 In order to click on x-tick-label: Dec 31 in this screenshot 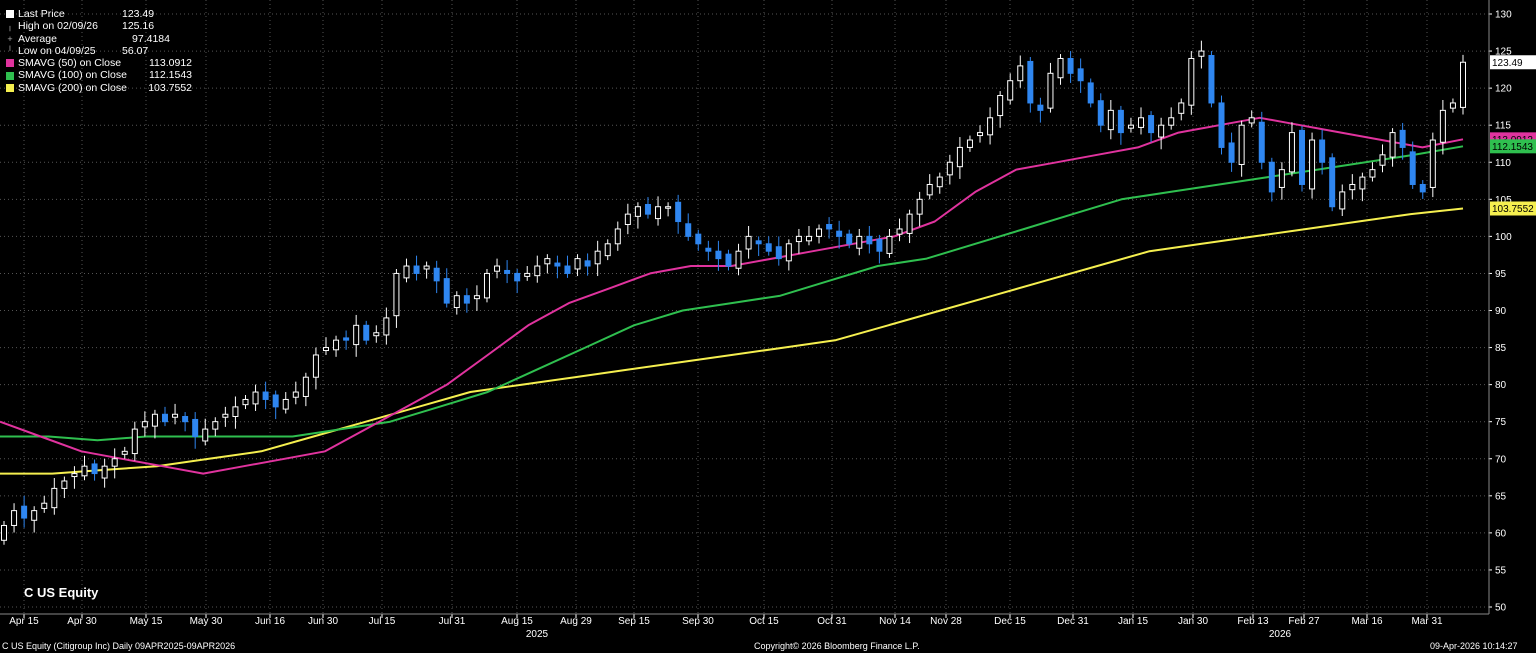, I will do `click(1073, 621)`.